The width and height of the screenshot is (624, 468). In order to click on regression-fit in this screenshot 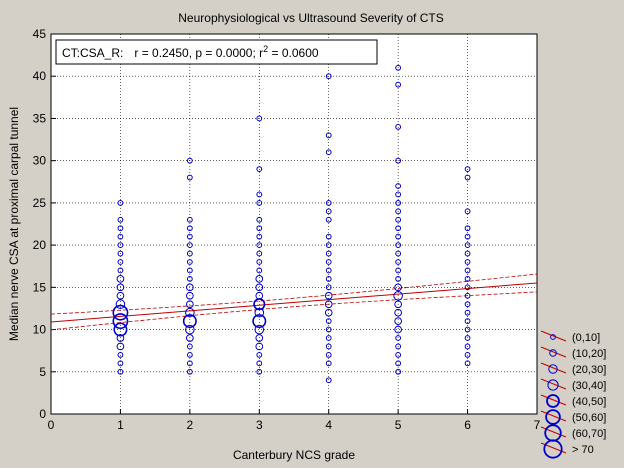, I will do `click(294, 302)`.